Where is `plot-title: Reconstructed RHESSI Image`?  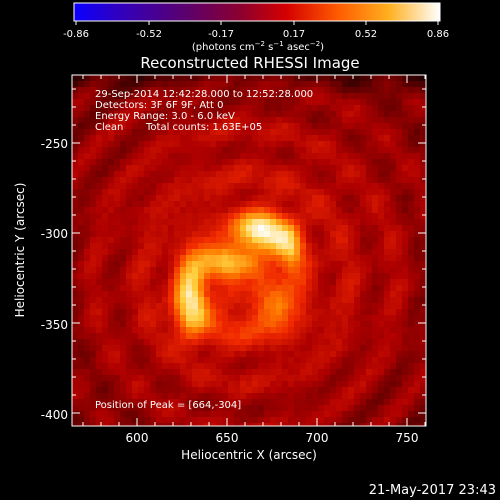
plot-title: Reconstructed RHESSI Image is located at coordinates (249, 63).